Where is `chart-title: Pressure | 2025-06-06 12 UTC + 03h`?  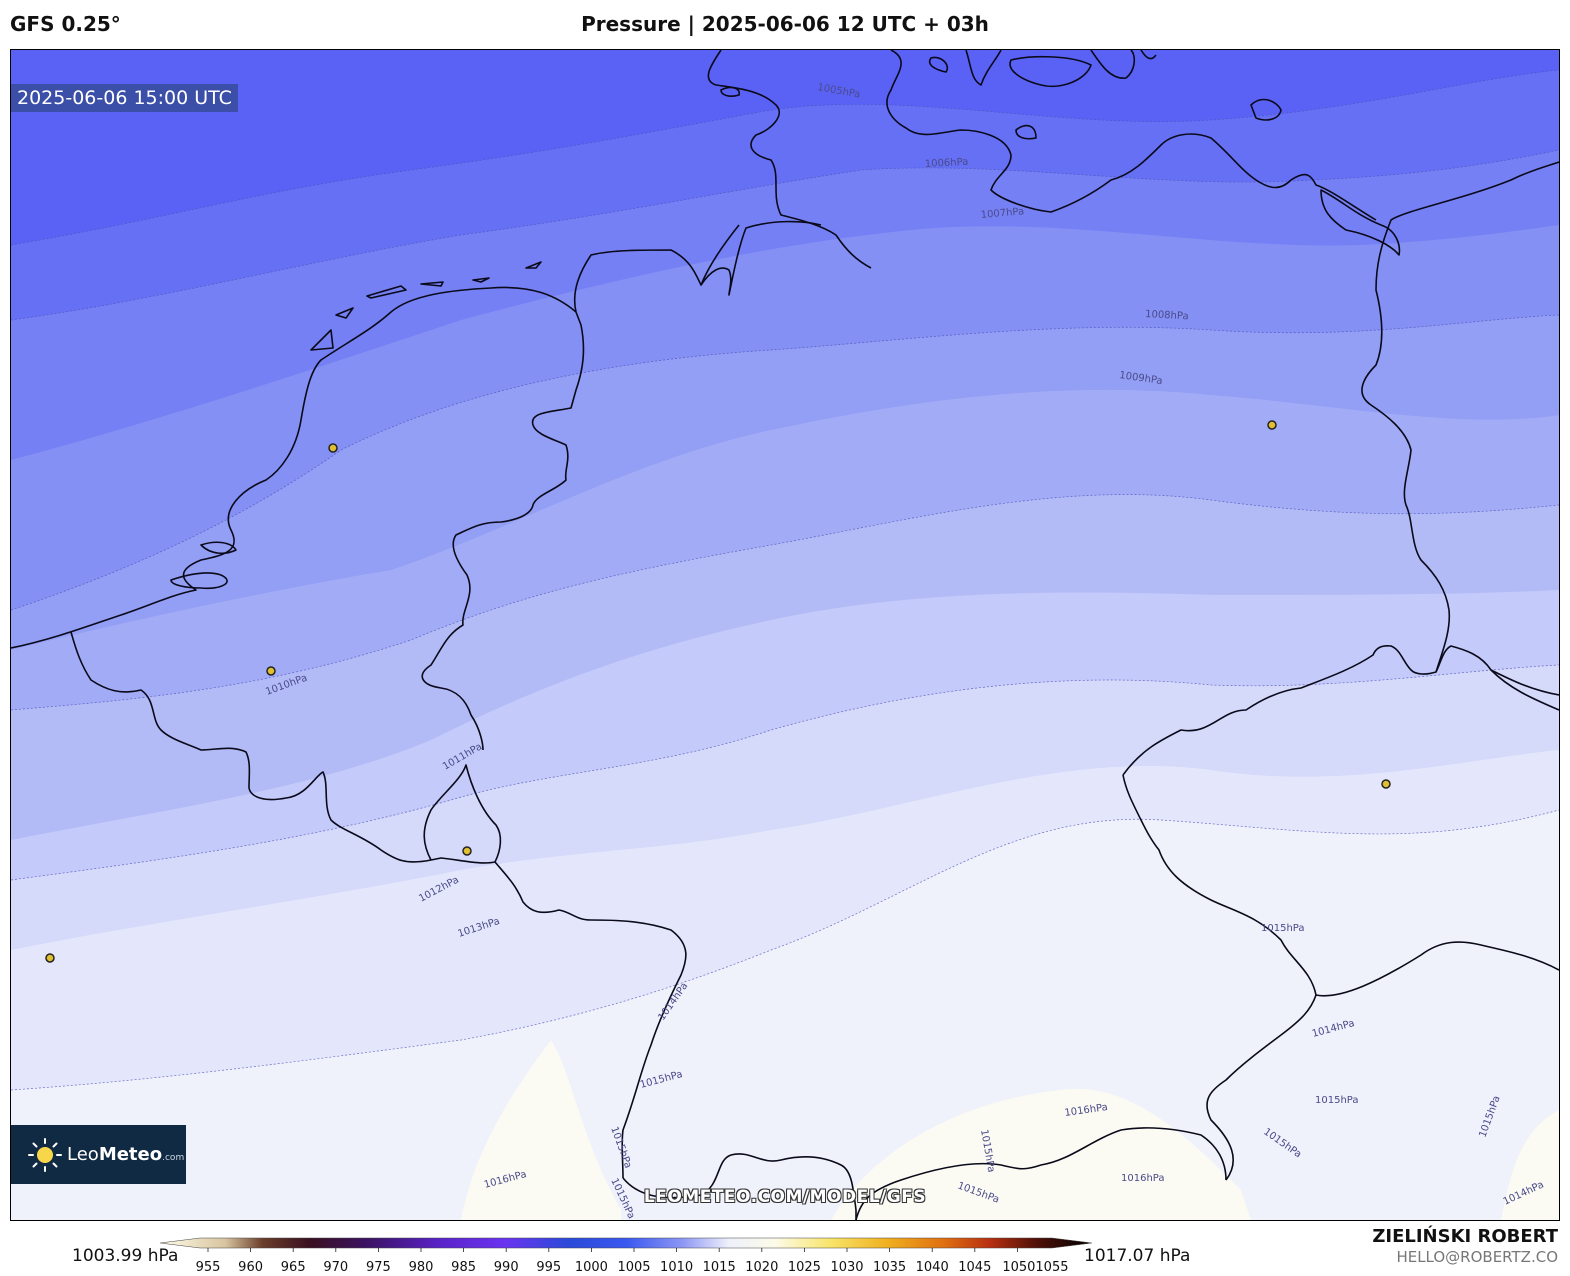
chart-title: Pressure | 2025-06-06 12 UTC + 03h is located at coordinates (785, 24).